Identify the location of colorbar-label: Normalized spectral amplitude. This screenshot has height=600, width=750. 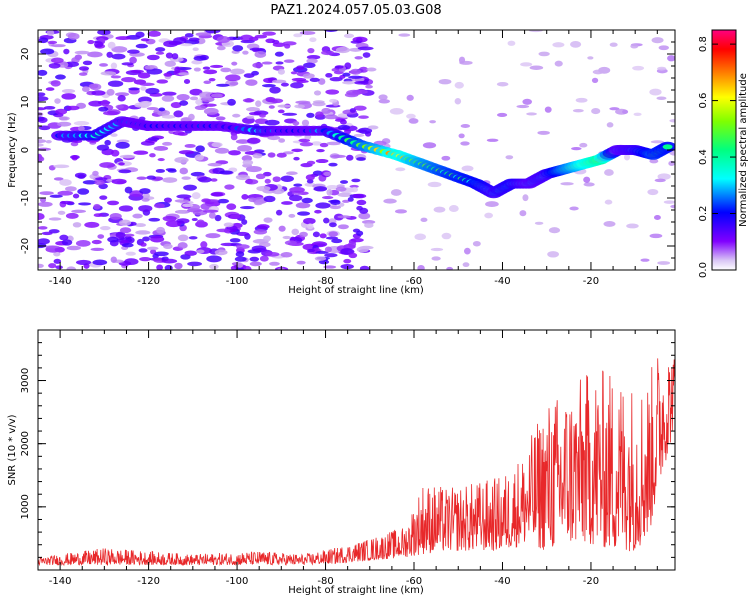
(743, 150).